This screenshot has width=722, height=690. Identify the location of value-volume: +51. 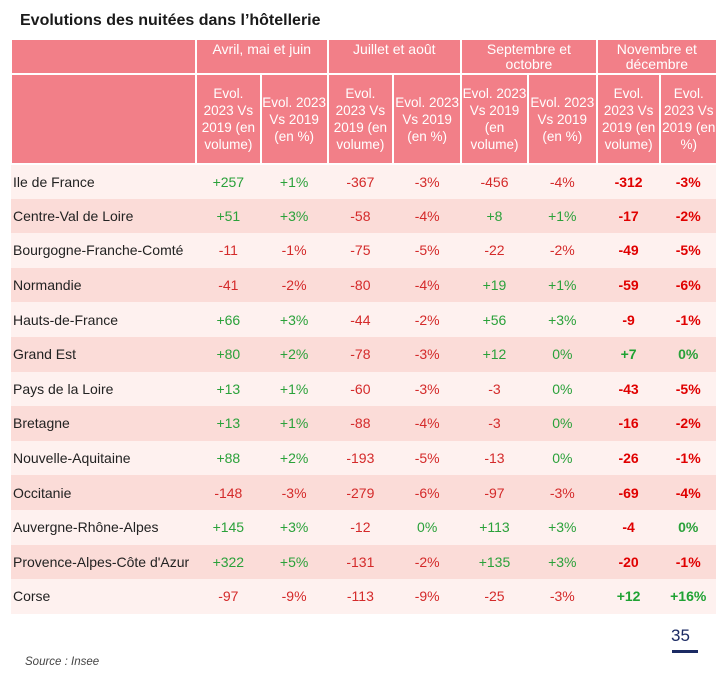
(228, 216).